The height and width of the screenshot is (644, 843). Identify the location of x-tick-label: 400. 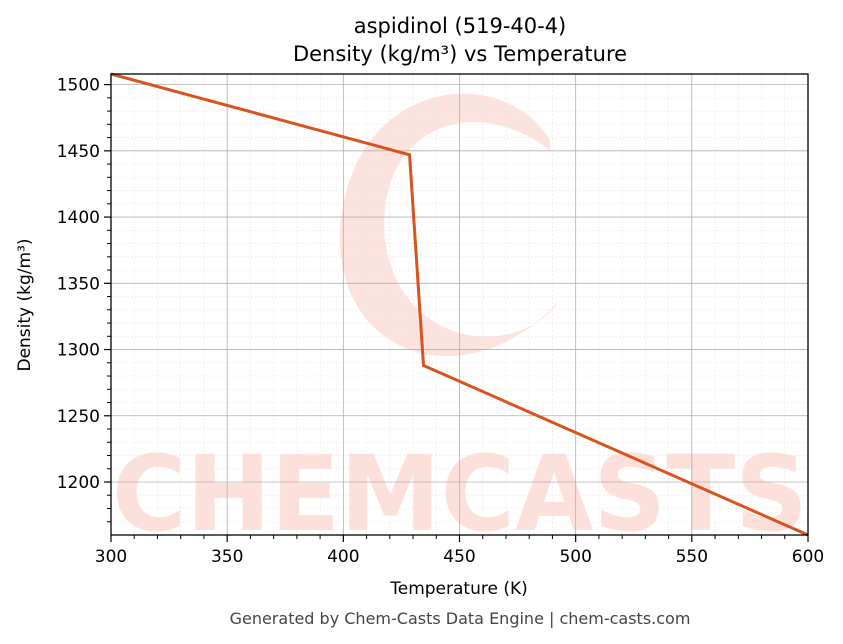
(343, 557).